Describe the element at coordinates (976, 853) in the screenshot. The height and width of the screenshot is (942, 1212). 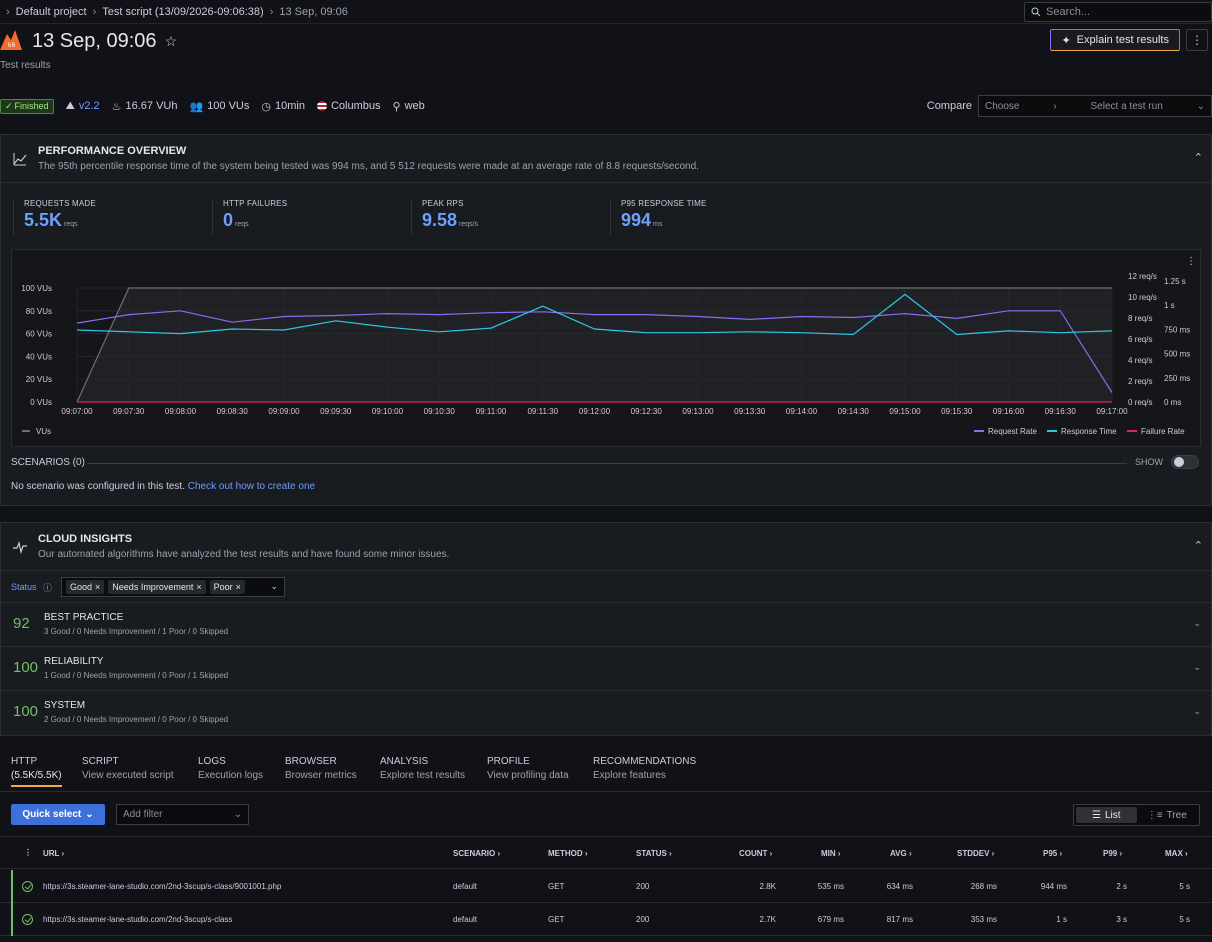
I see `col-stddev: STDDEV ›` at that location.